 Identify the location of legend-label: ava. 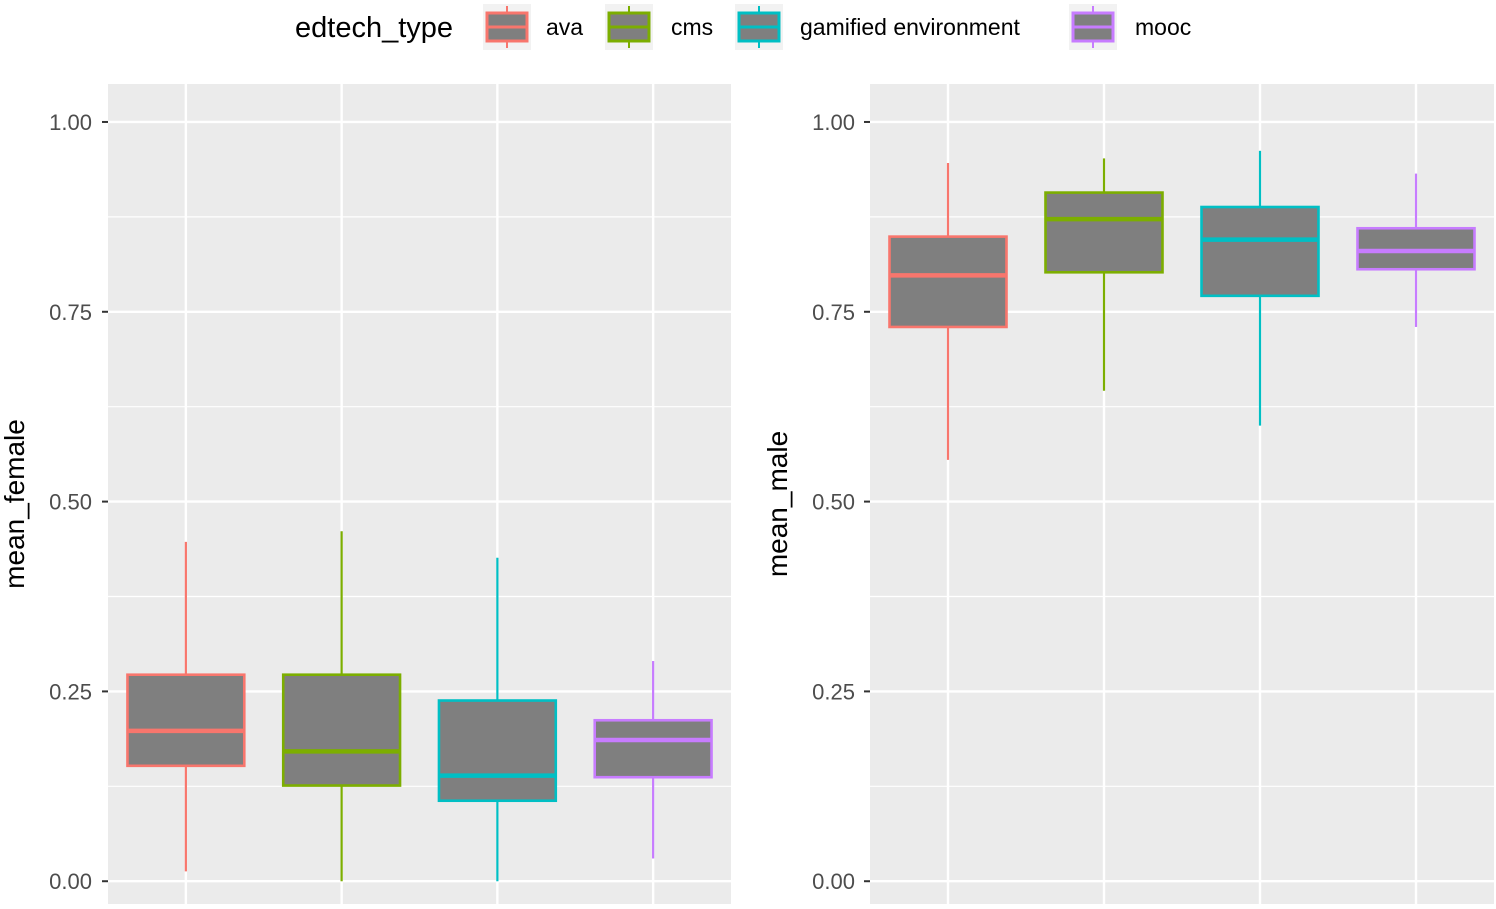
(564, 27).